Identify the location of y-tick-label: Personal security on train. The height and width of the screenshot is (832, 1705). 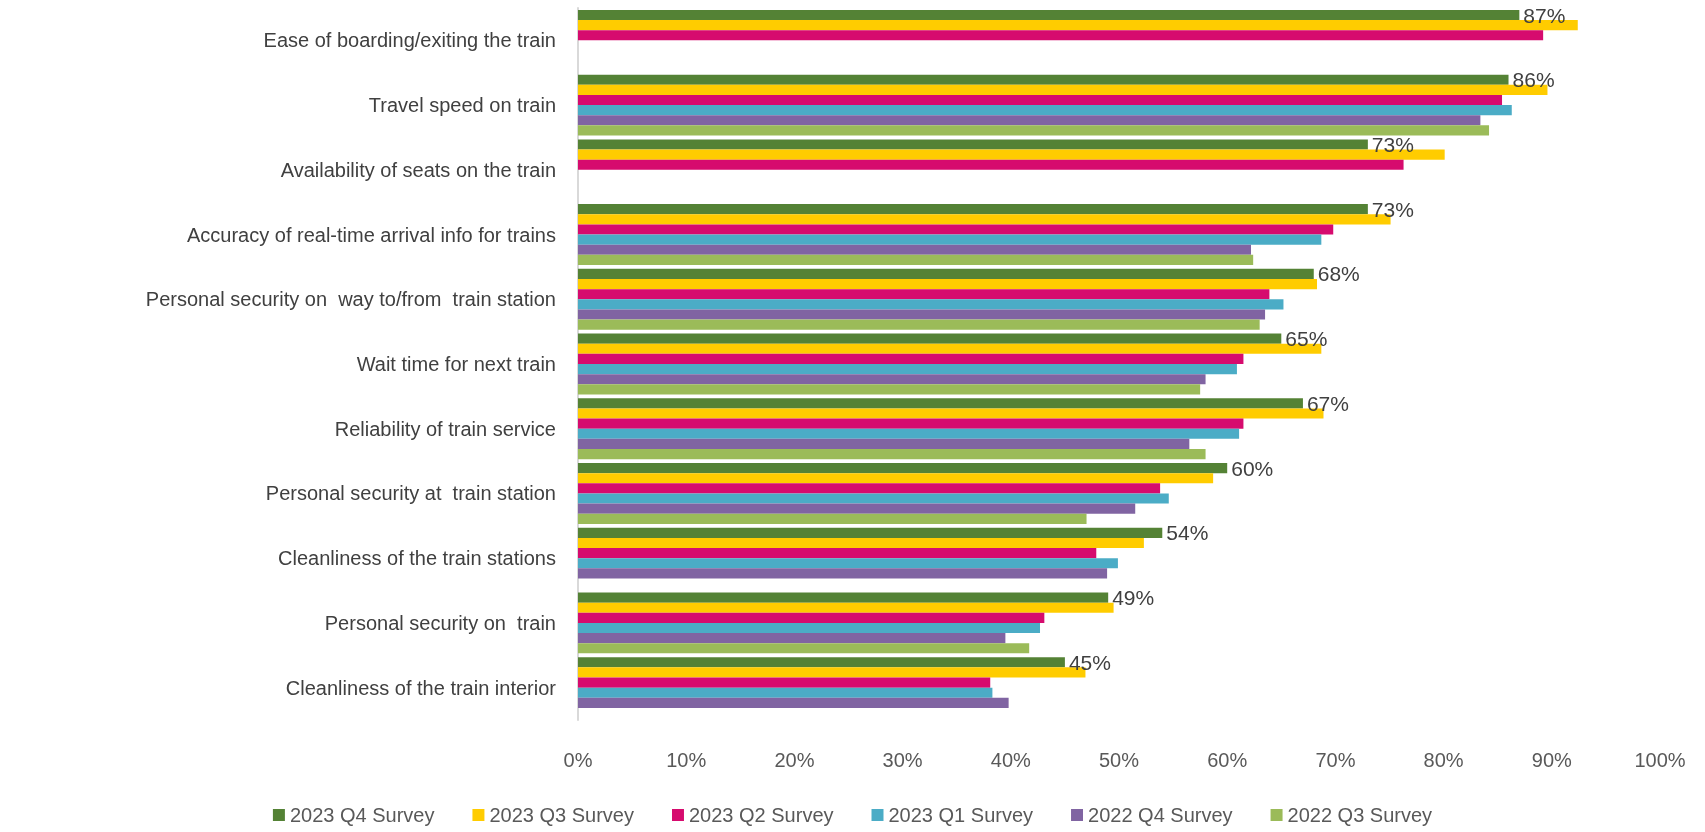
(440, 622).